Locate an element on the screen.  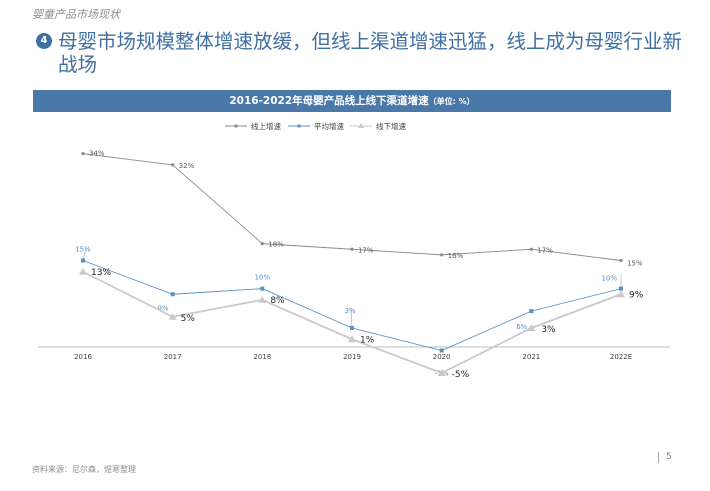
chart-title: 2016-2022年母婴产品线上线下渠道增速 is located at coordinates (329, 101).